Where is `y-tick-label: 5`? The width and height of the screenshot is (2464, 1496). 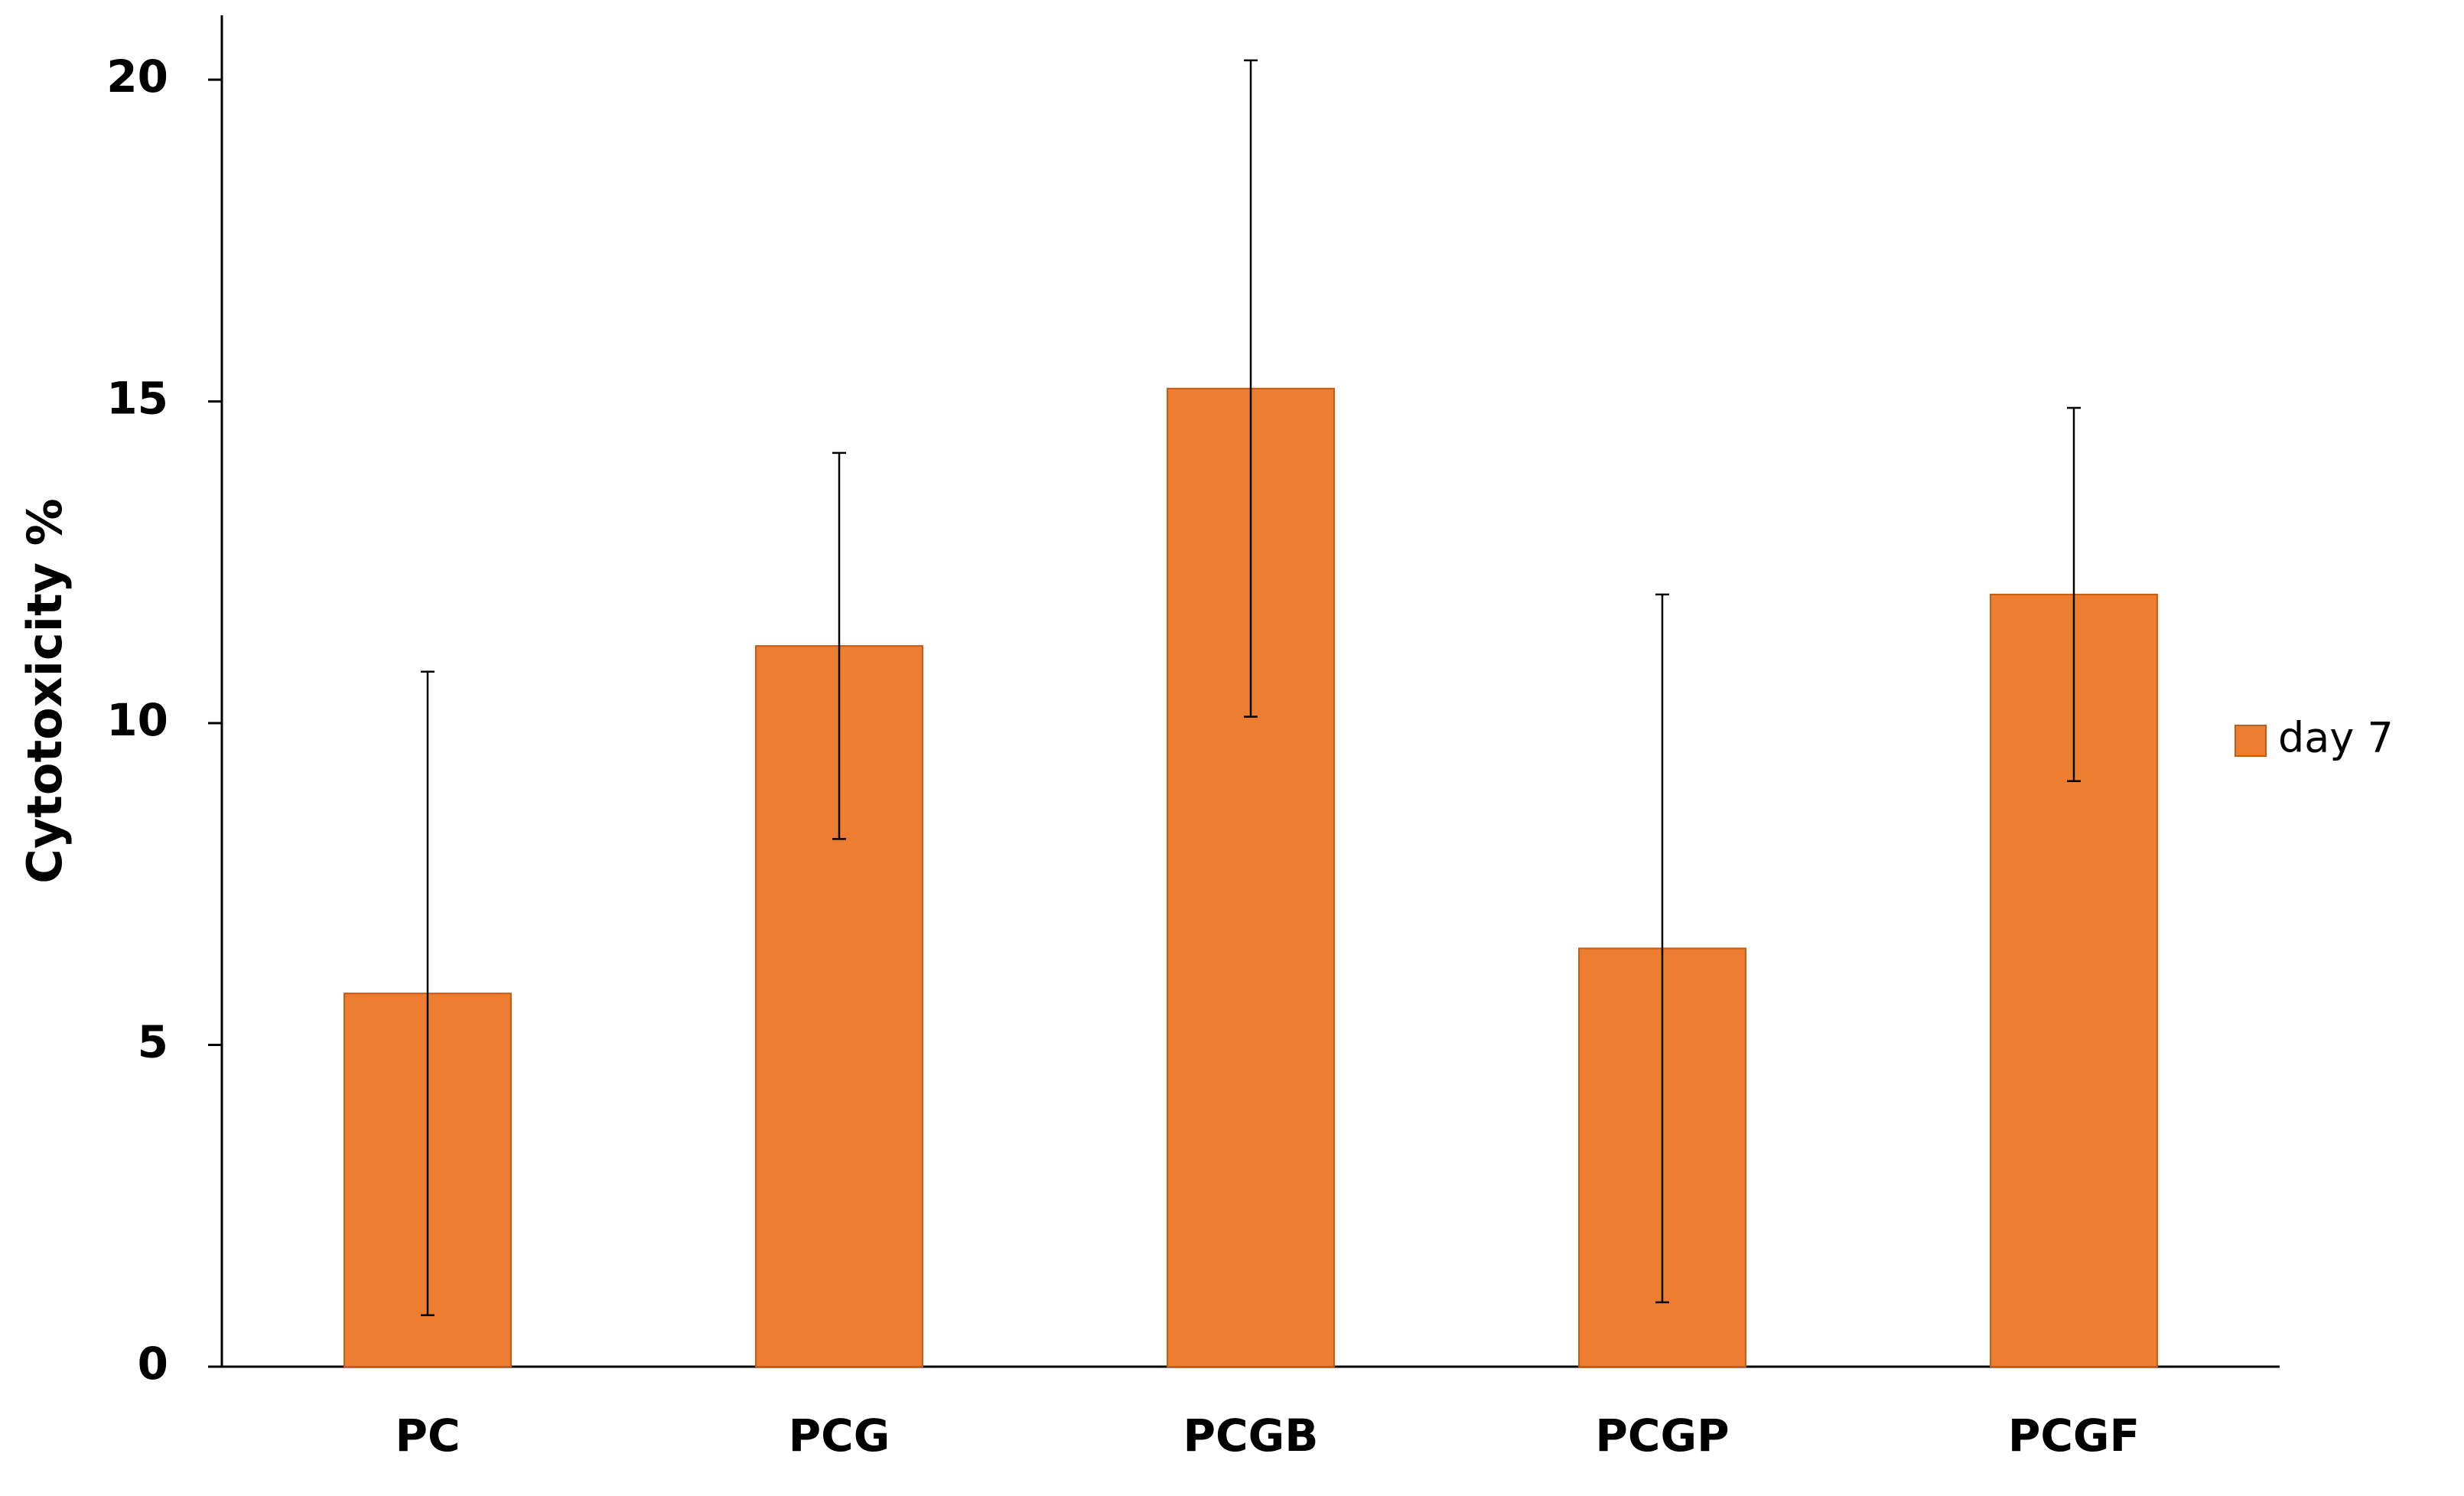
y-tick-label: 5 is located at coordinates (153, 1042).